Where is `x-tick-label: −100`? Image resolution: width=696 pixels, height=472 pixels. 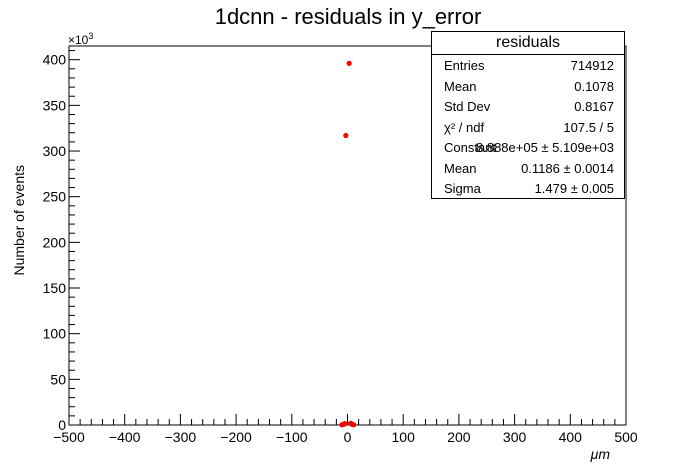
x-tick-label: −100 is located at coordinates (292, 437).